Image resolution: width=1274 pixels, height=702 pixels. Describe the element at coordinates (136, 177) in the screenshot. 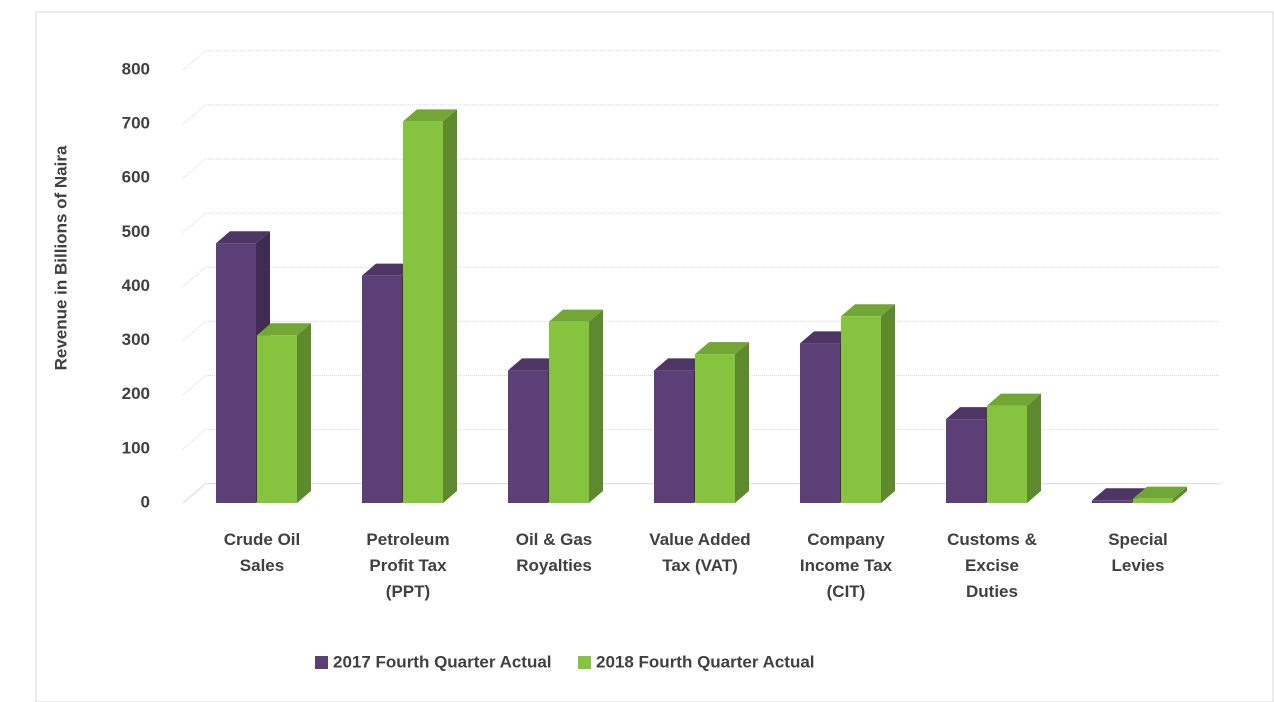

I see `y-tick-label: 600` at that location.